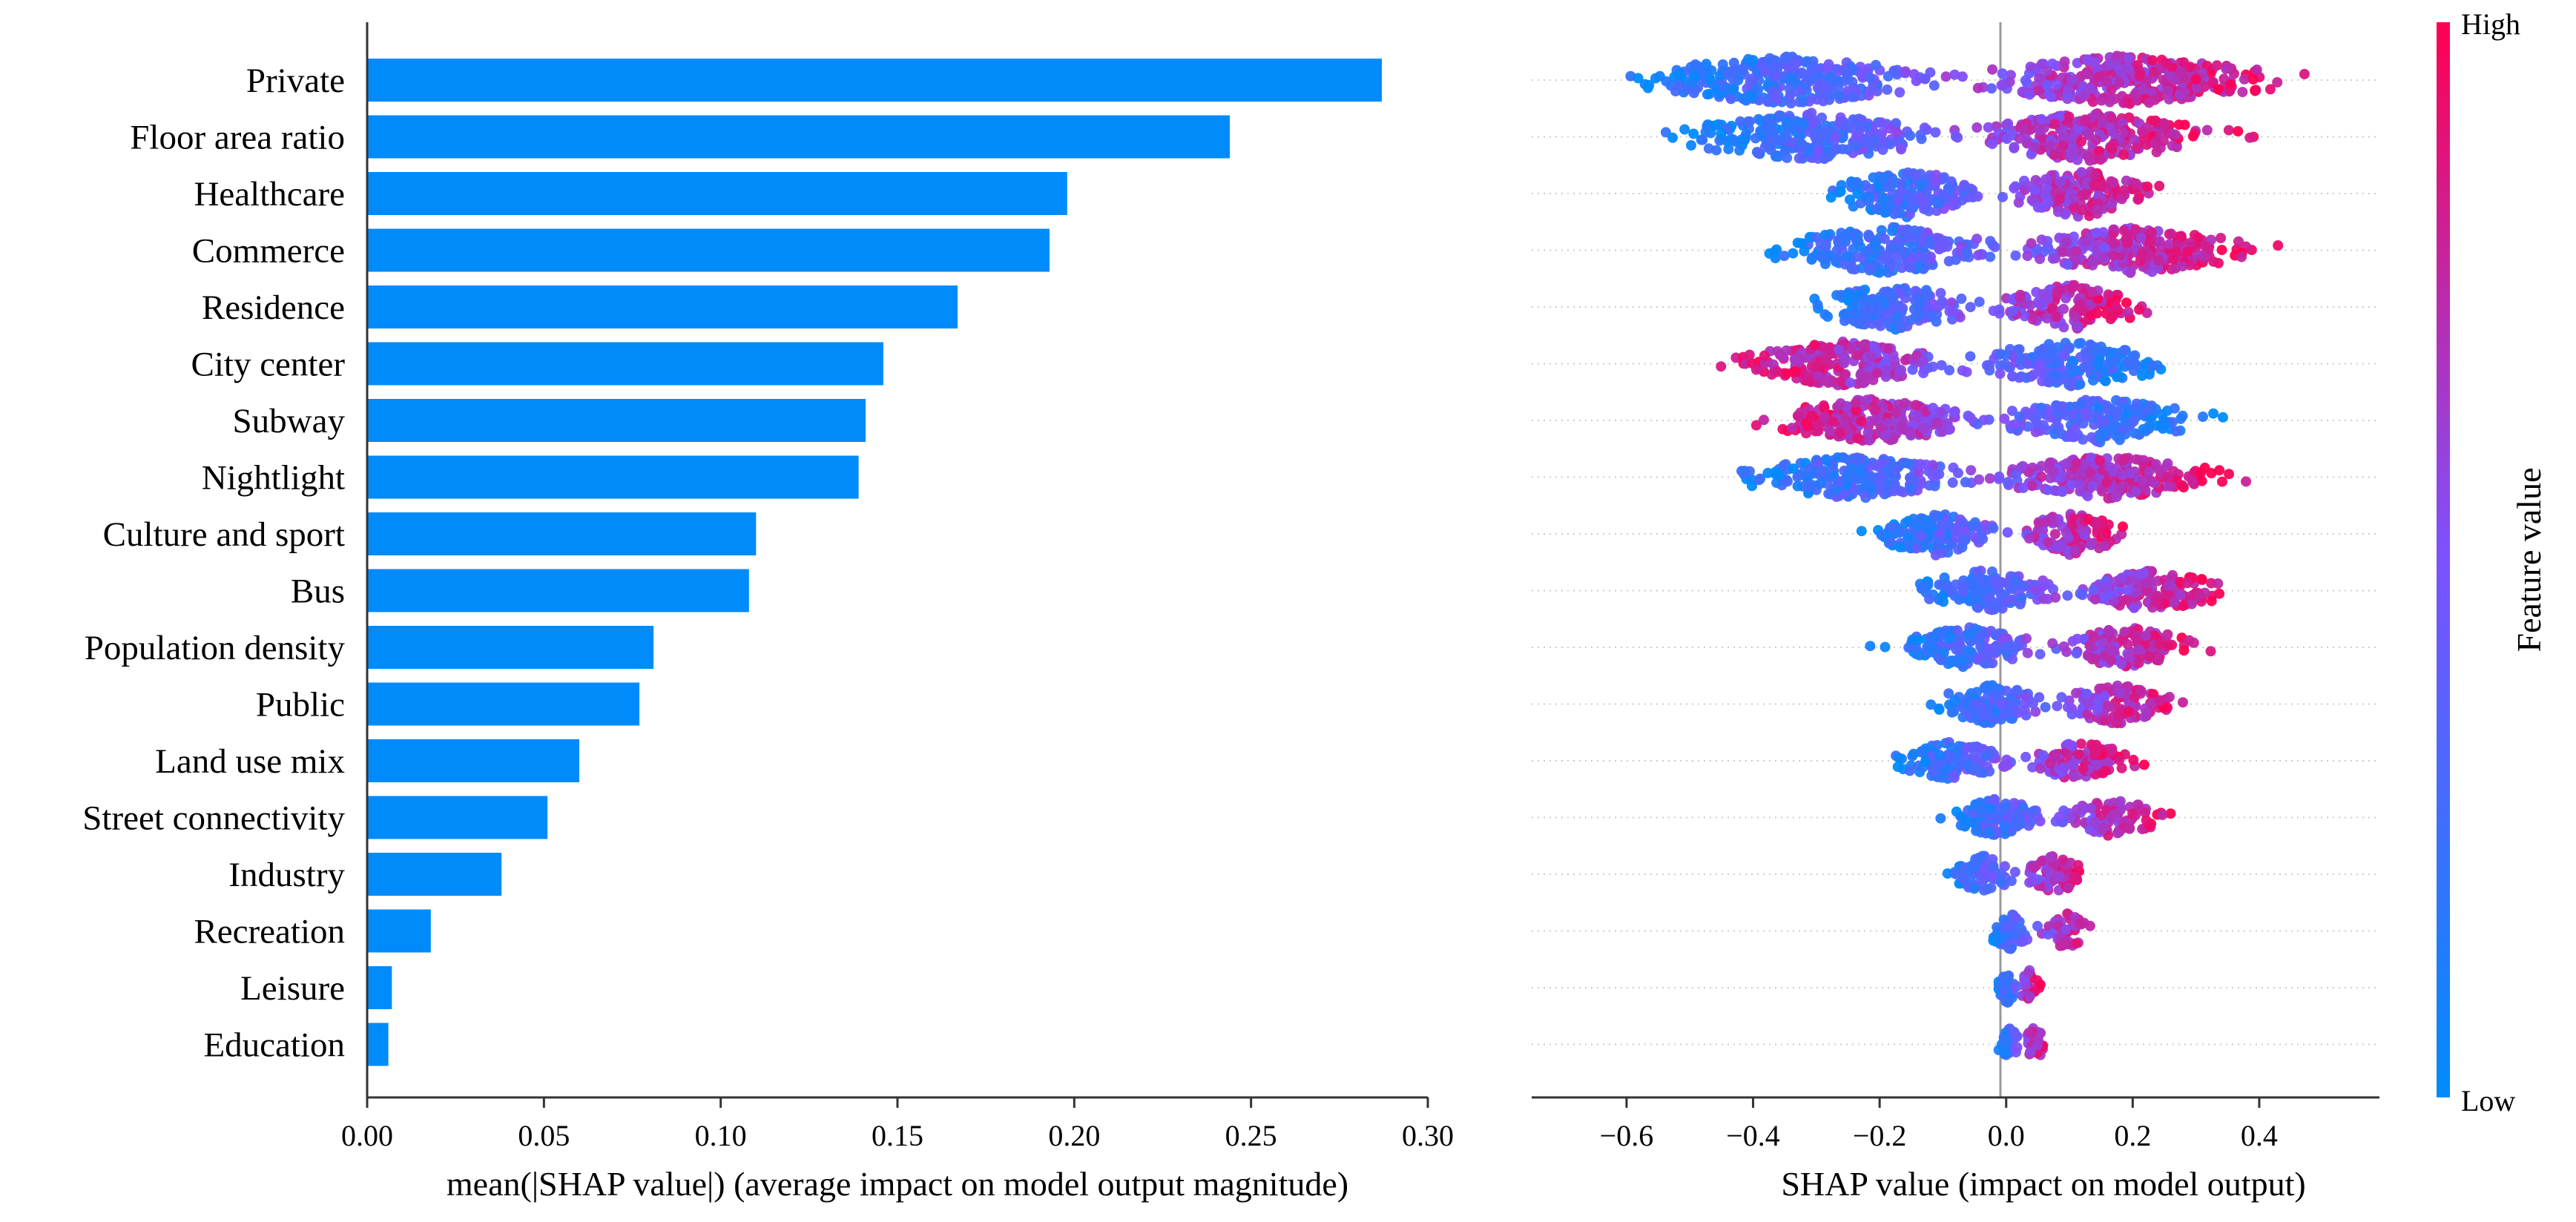 This screenshot has width=2576, height=1222. I want to click on feature-label-healthcare: Healthcare, so click(269, 194).